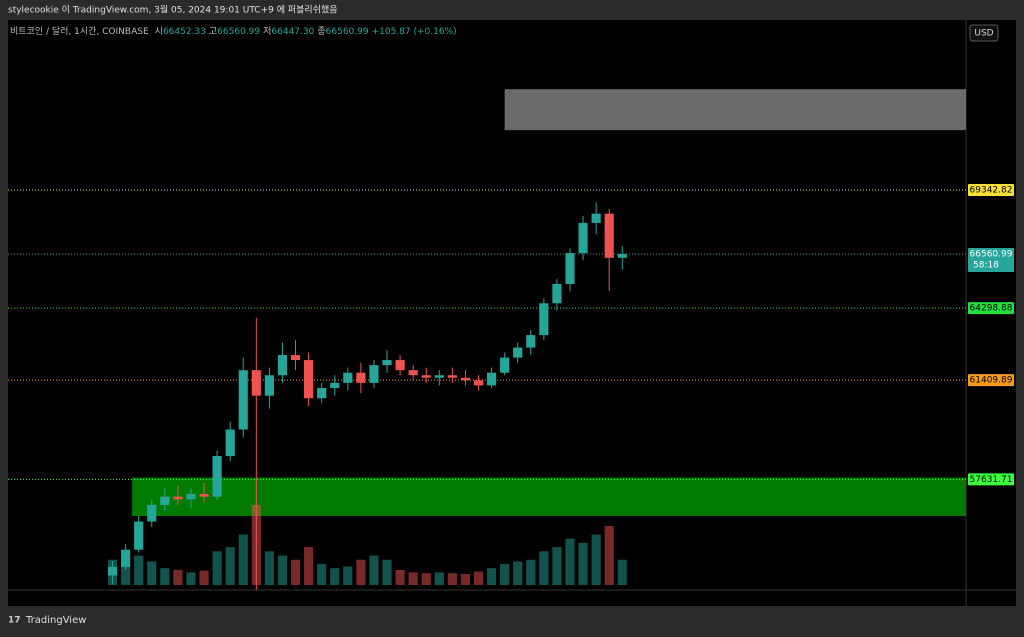 The height and width of the screenshot is (637, 1024). I want to click on ohlc-label: 고, so click(213, 32).